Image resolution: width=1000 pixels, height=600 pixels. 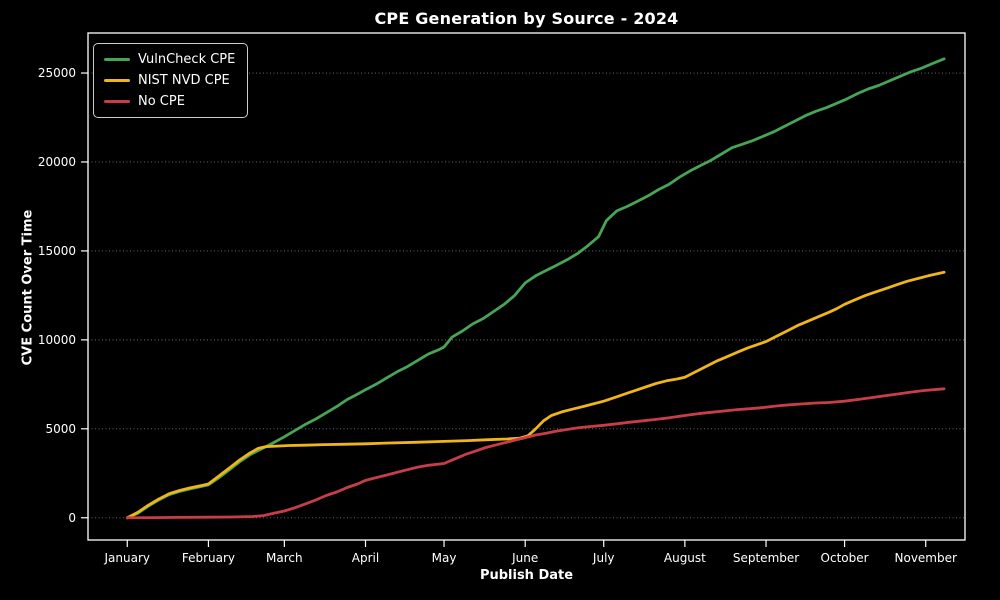 What do you see at coordinates (685, 558) in the screenshot?
I see `x-tick-label: August` at bounding box center [685, 558].